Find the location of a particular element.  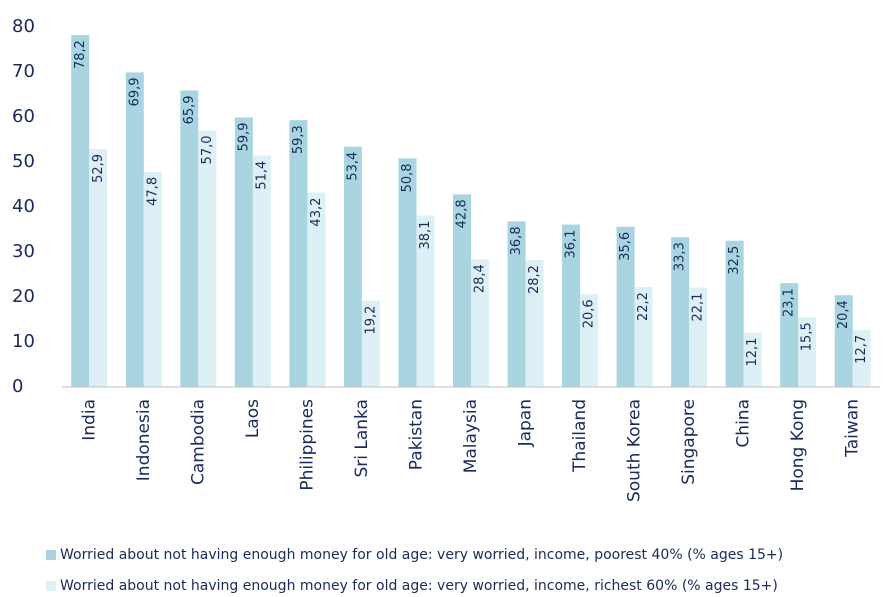

x-tick-label: China is located at coordinates (744, 423).